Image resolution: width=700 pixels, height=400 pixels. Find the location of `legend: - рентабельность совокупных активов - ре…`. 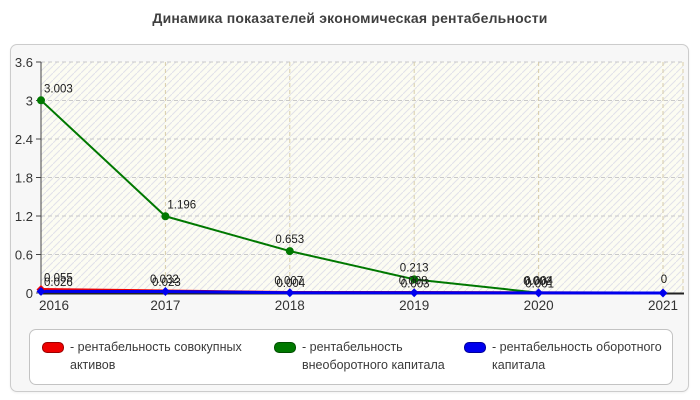

legend: - рентабельность совокупных активов - ре… is located at coordinates (351, 357).